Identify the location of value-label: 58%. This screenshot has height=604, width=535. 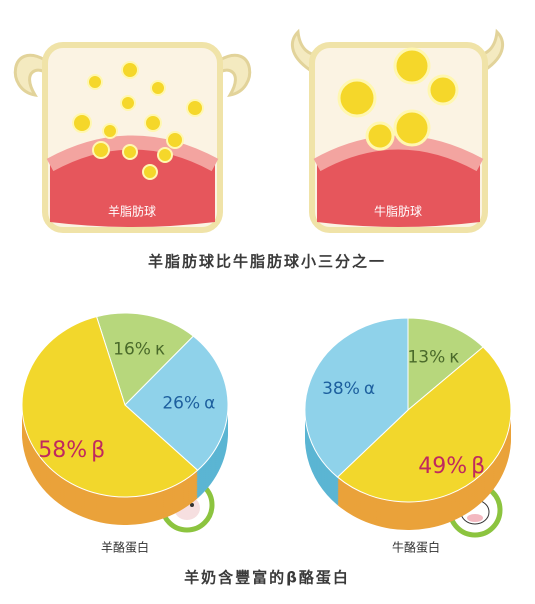
(62, 450).